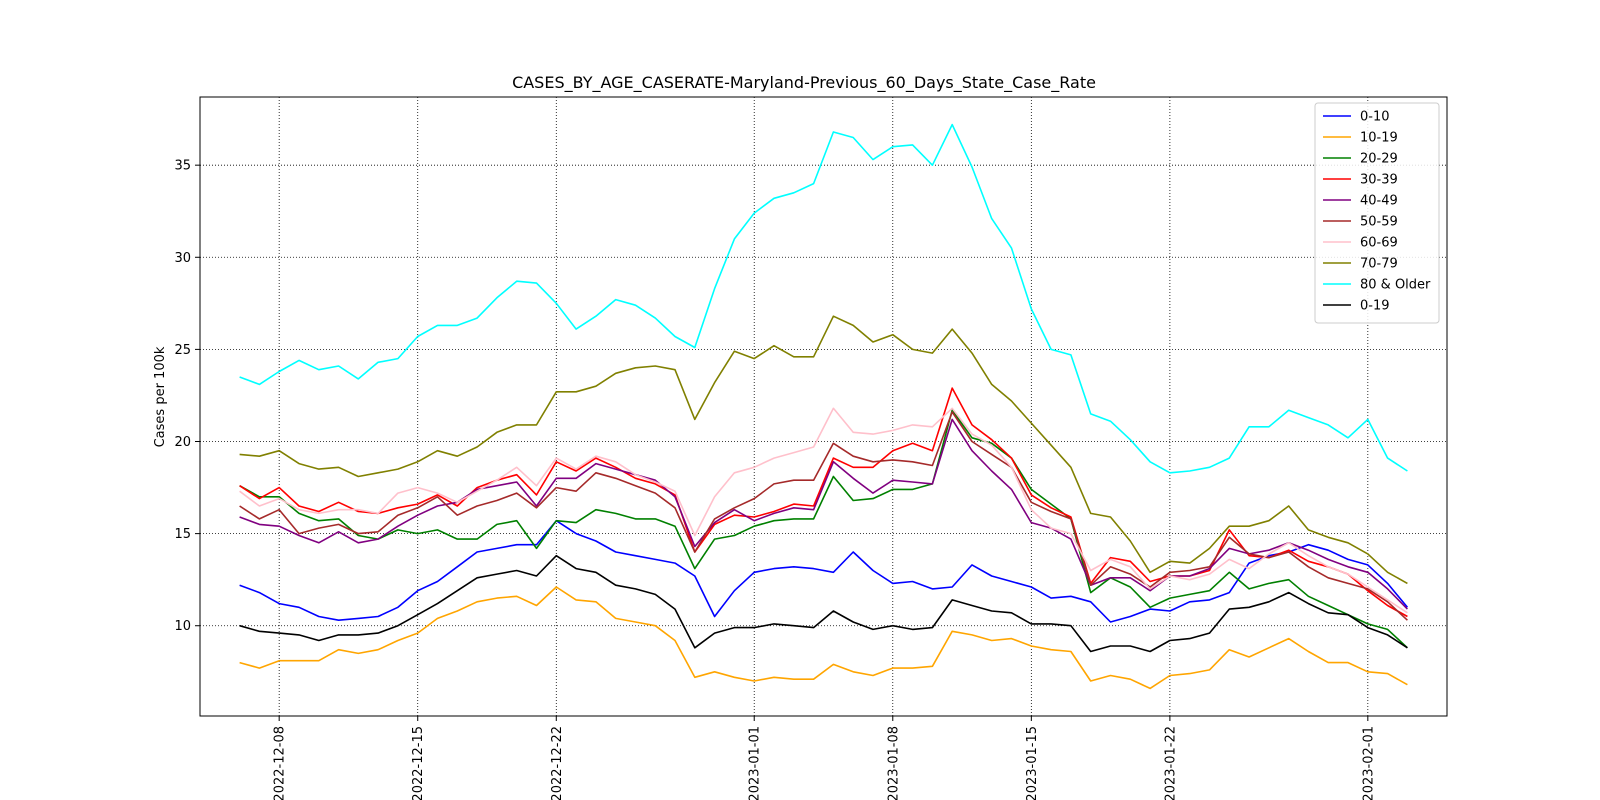  Describe the element at coordinates (1379, 159) in the screenshot. I see `legend-label: 20-29` at that location.